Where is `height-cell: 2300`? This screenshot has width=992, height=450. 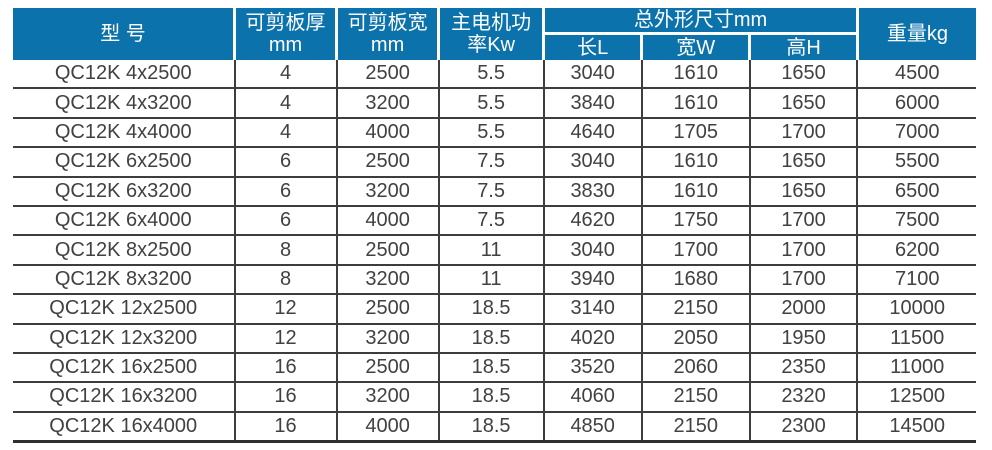 height-cell: 2300 is located at coordinates (804, 427).